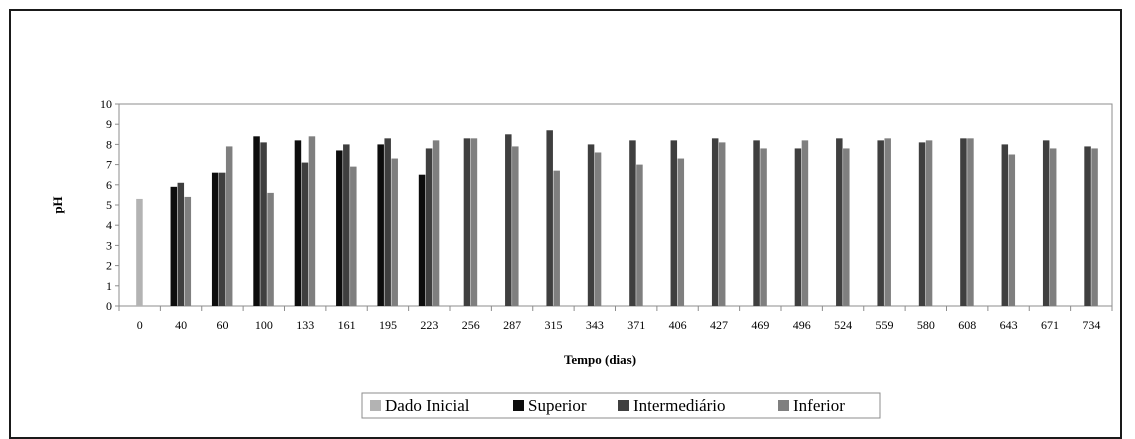 The image size is (1135, 439). Describe the element at coordinates (1091, 325) in the screenshot. I see `x-tick-label: 734` at that location.